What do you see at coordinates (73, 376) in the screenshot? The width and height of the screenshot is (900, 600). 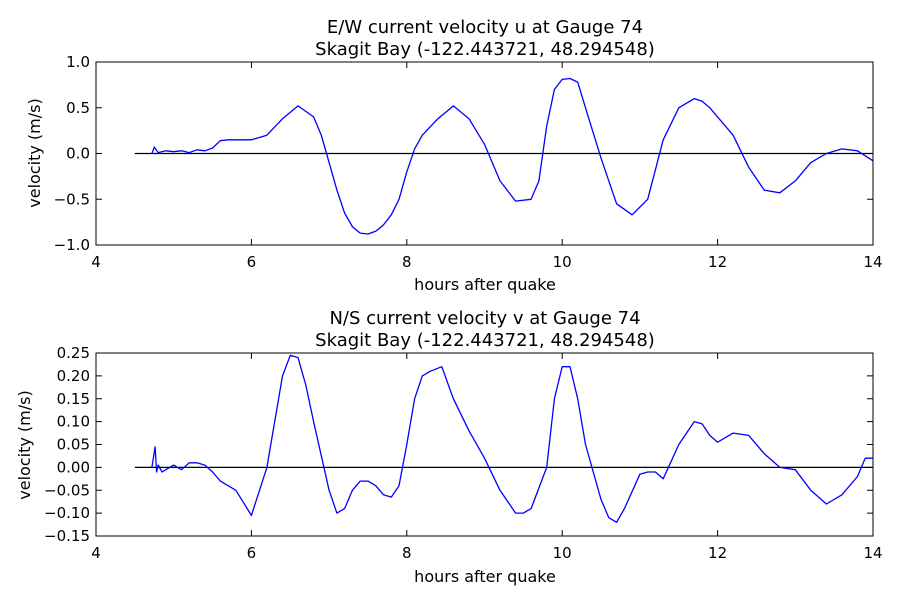 I see `y-tick-label: 0.20` at bounding box center [73, 376].